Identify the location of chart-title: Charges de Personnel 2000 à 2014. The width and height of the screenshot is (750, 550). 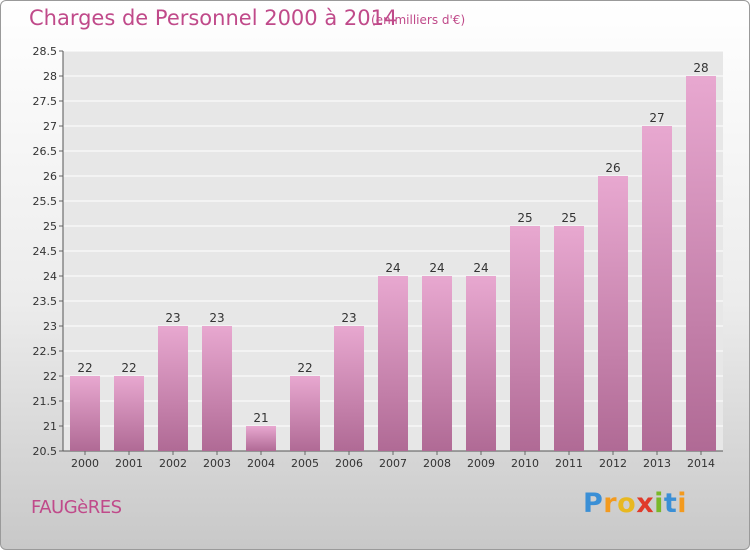
(213, 18).